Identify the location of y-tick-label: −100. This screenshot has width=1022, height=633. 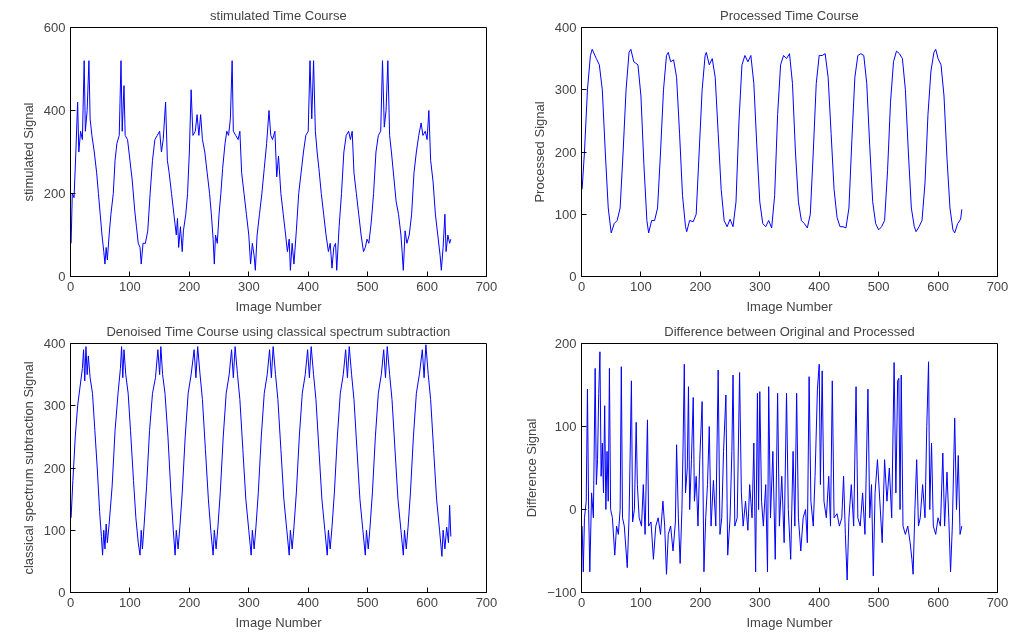
(562, 592).